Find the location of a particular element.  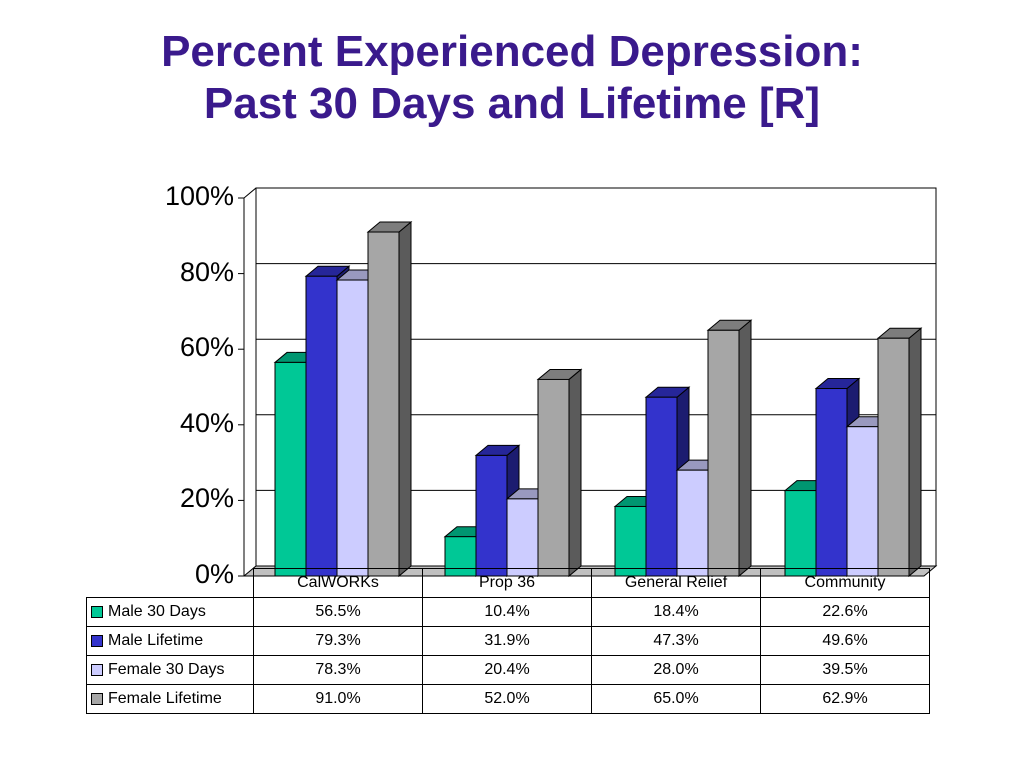

series-name: Male Lifetime is located at coordinates (156, 640).